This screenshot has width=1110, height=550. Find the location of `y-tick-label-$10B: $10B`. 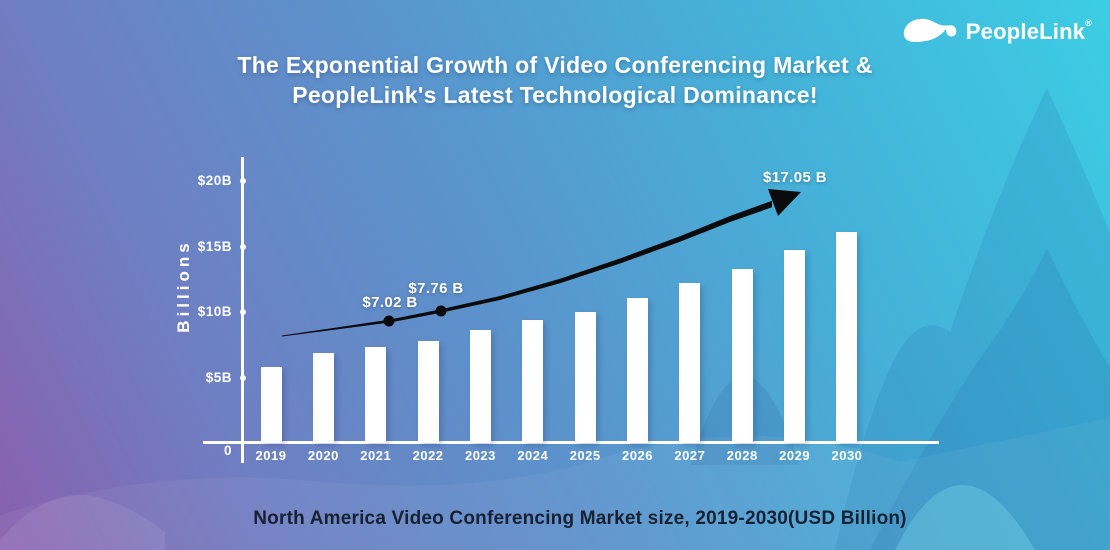

y-tick-label-$10B: $10B is located at coordinates (214, 311).